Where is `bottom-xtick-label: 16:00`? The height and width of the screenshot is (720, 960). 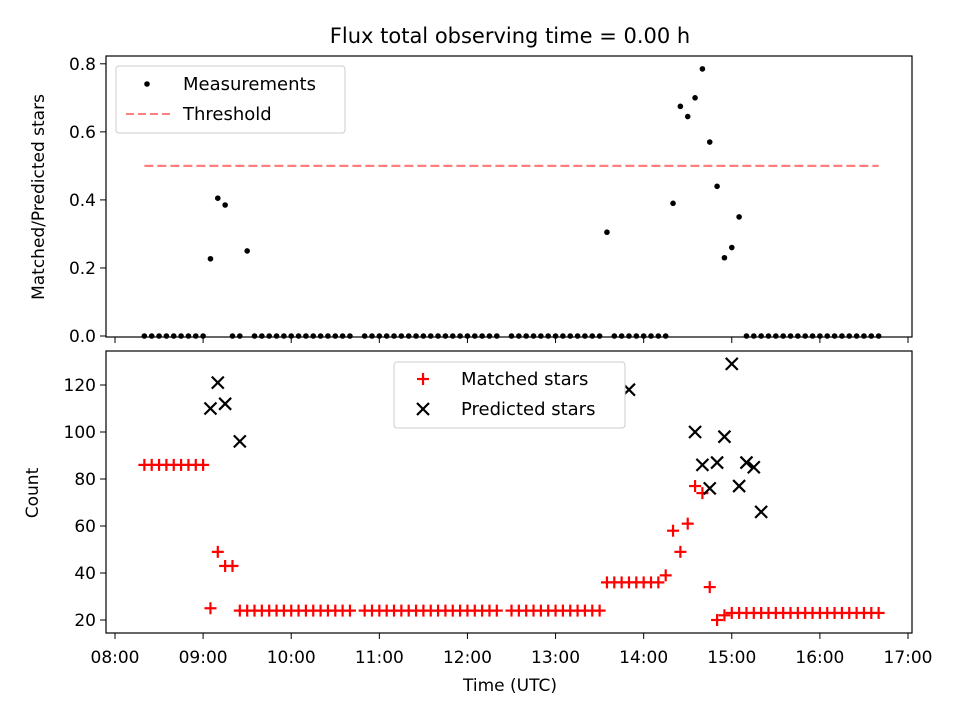 bottom-xtick-label: 16:00 is located at coordinates (819, 658).